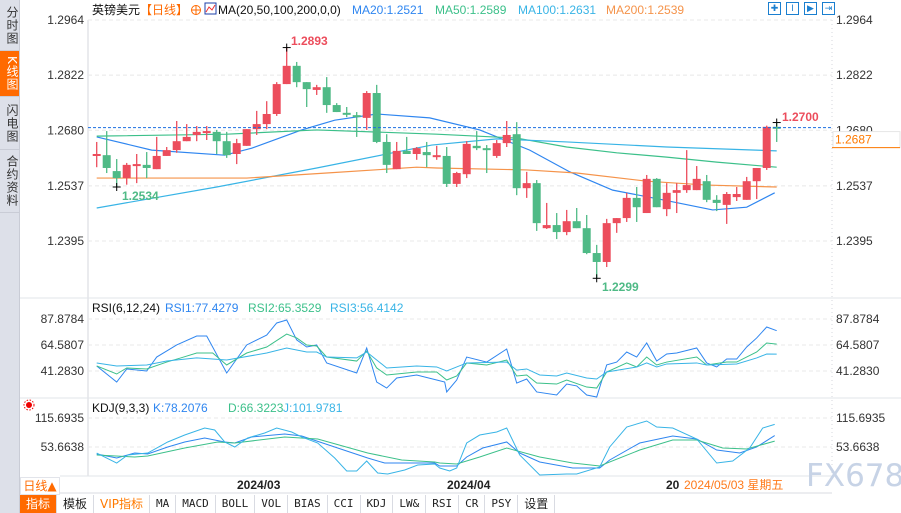  What do you see at coordinates (410, 504) in the screenshot?
I see `tab-lw: LW&` at bounding box center [410, 504].